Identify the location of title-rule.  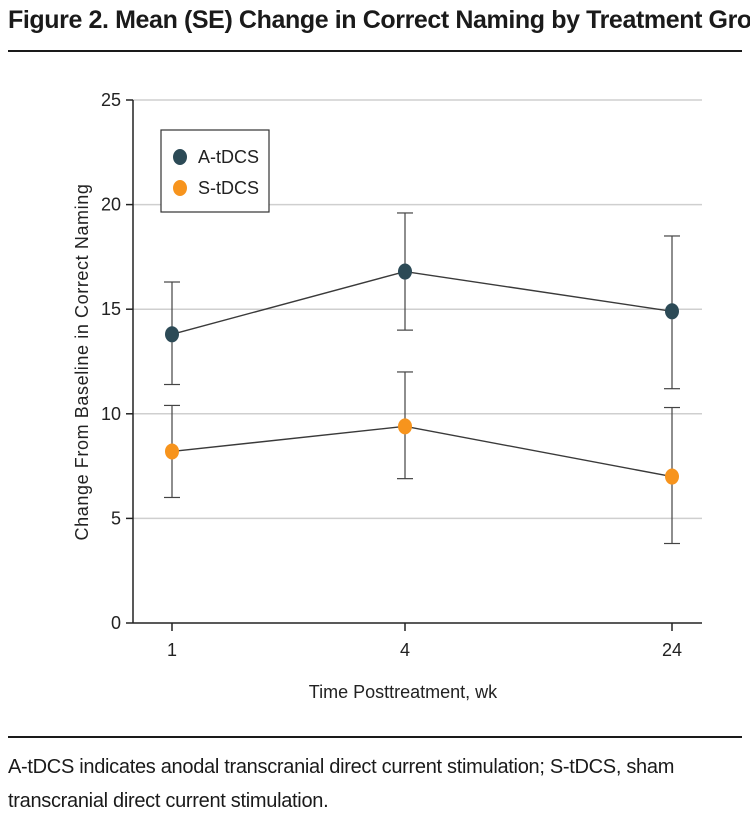
(375, 51).